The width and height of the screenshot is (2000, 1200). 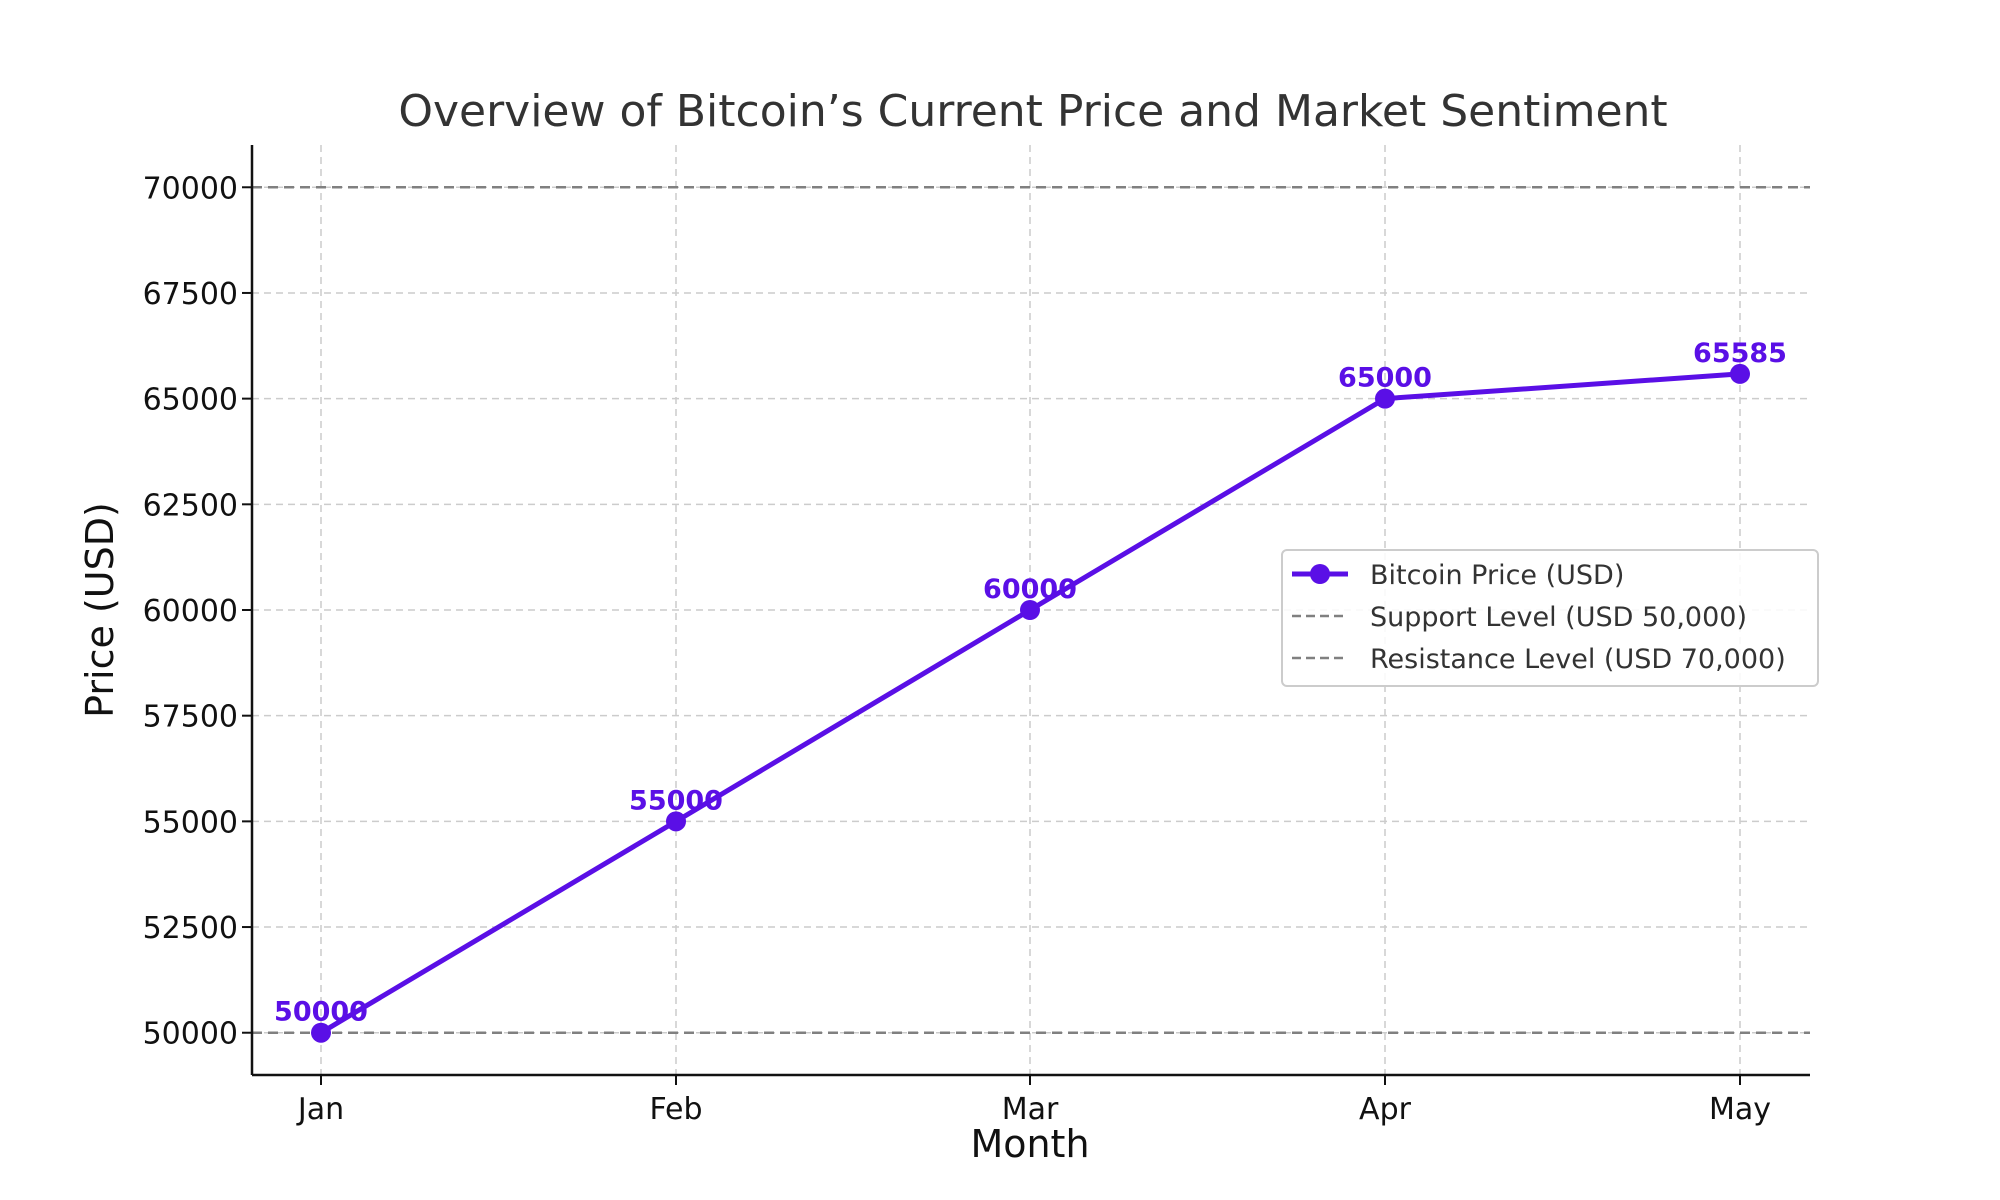 I want to click on x-tick-label: Apr, so click(x=1385, y=1109).